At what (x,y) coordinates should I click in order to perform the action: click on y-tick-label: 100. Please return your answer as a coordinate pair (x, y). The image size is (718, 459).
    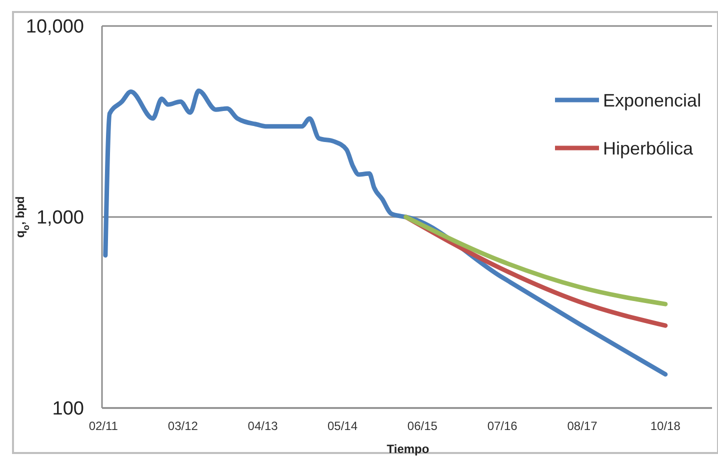
    Looking at the image, I should click on (68, 409).